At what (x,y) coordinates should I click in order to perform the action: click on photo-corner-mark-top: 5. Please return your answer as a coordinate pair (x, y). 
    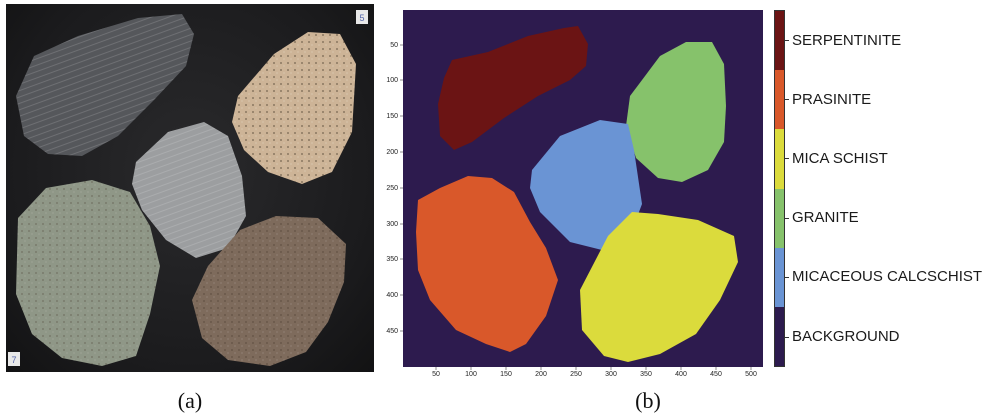
    Looking at the image, I should click on (361, 18).